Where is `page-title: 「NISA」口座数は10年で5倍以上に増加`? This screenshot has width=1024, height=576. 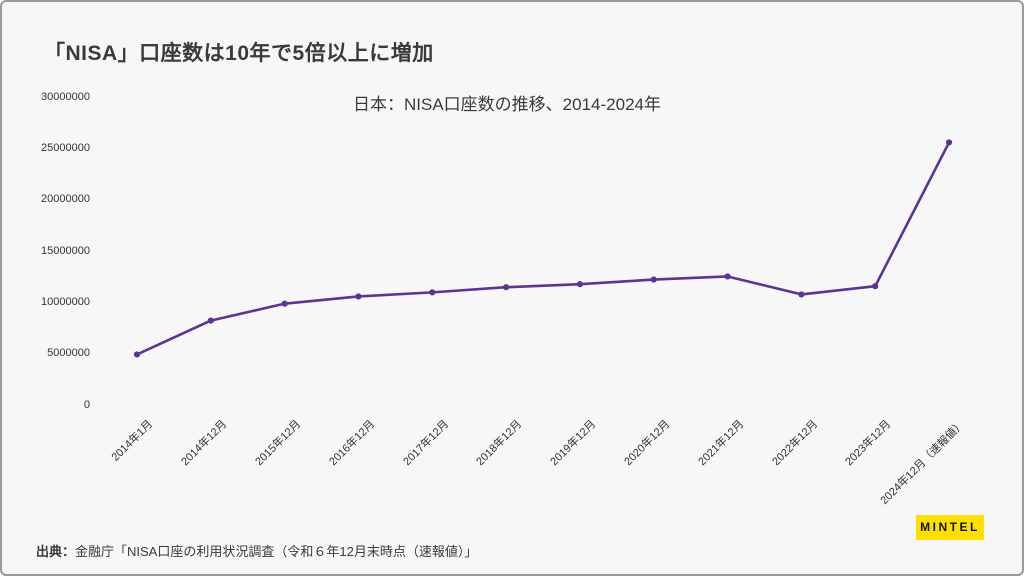
page-title: 「NISA」口座数は10年で5倍以上に増加 is located at coordinates (239, 53).